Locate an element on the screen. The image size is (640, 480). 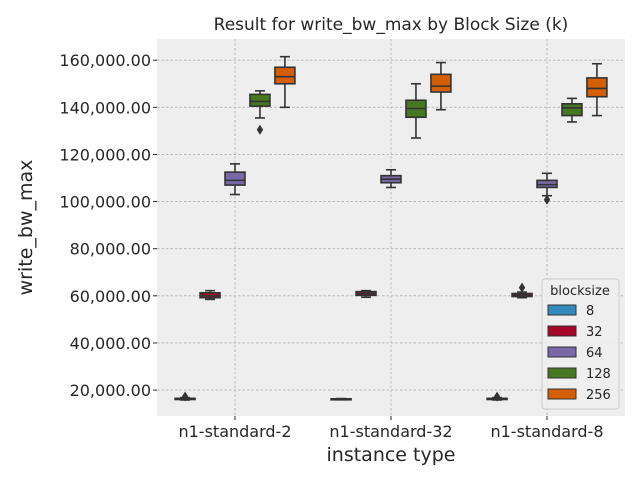
legend-title: blocksize is located at coordinates (580, 291).